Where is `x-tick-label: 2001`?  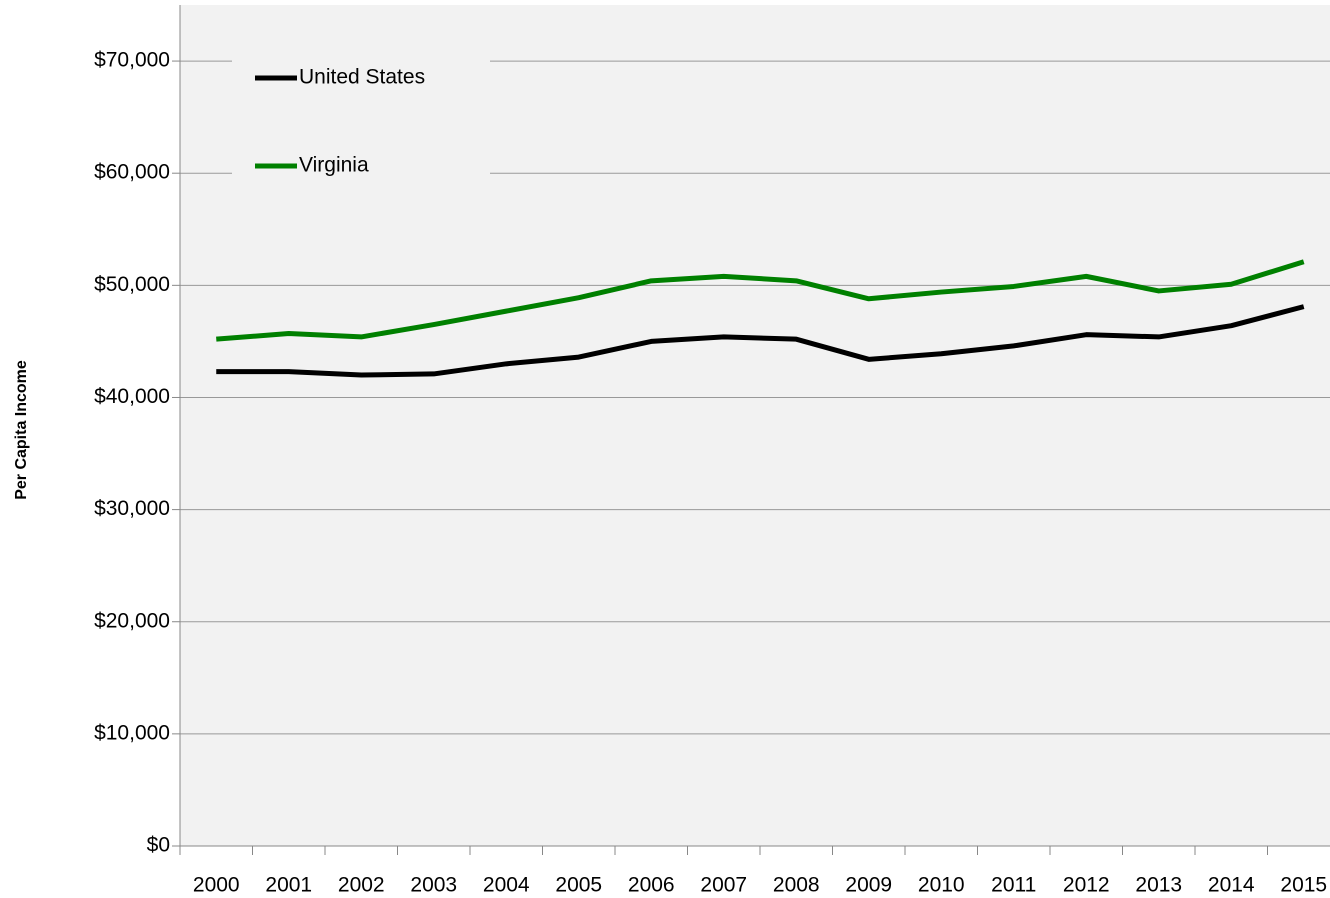
x-tick-label: 2001 is located at coordinates (288, 885).